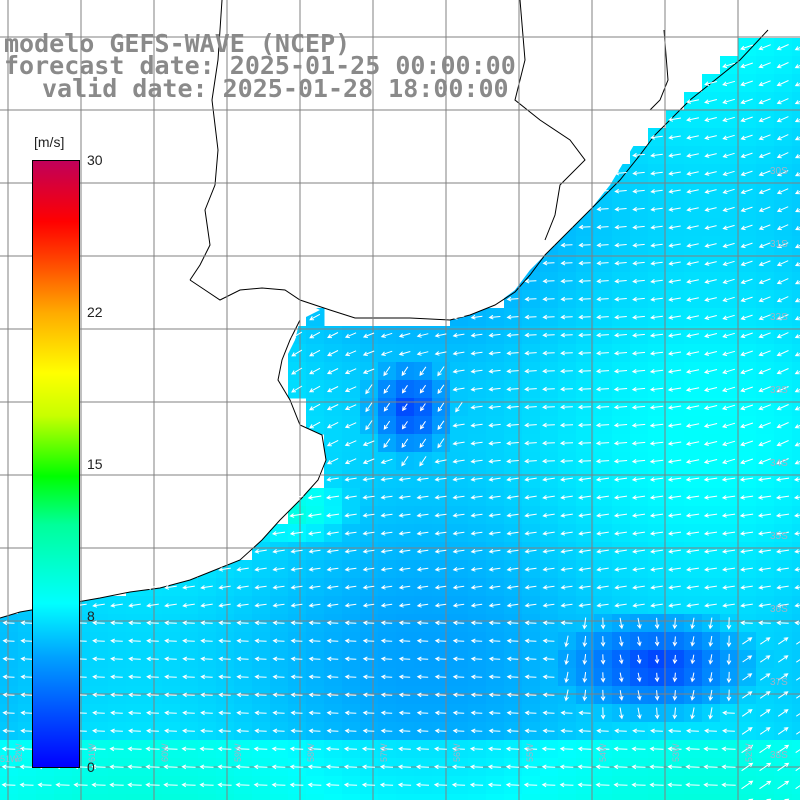  What do you see at coordinates (779, 390) in the screenshot?
I see `latitude-label: 33S` at bounding box center [779, 390].